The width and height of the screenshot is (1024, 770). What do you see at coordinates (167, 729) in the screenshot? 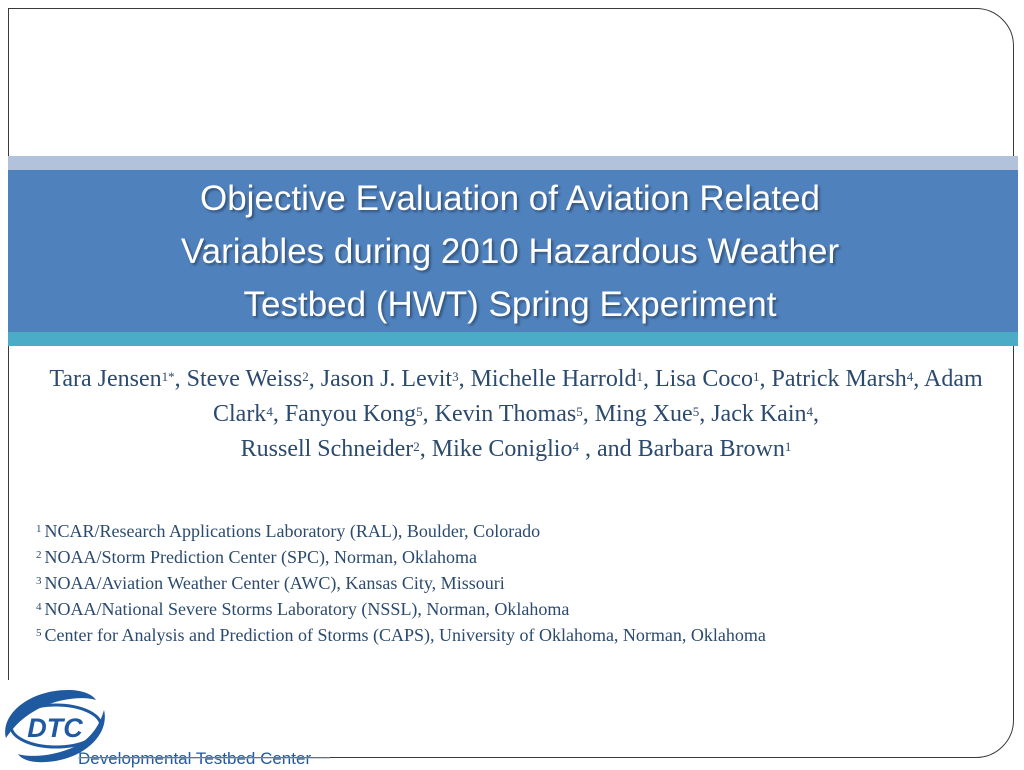
I see `dtc-logo: DTC Developmental Testbed Center` at bounding box center [167, 729].